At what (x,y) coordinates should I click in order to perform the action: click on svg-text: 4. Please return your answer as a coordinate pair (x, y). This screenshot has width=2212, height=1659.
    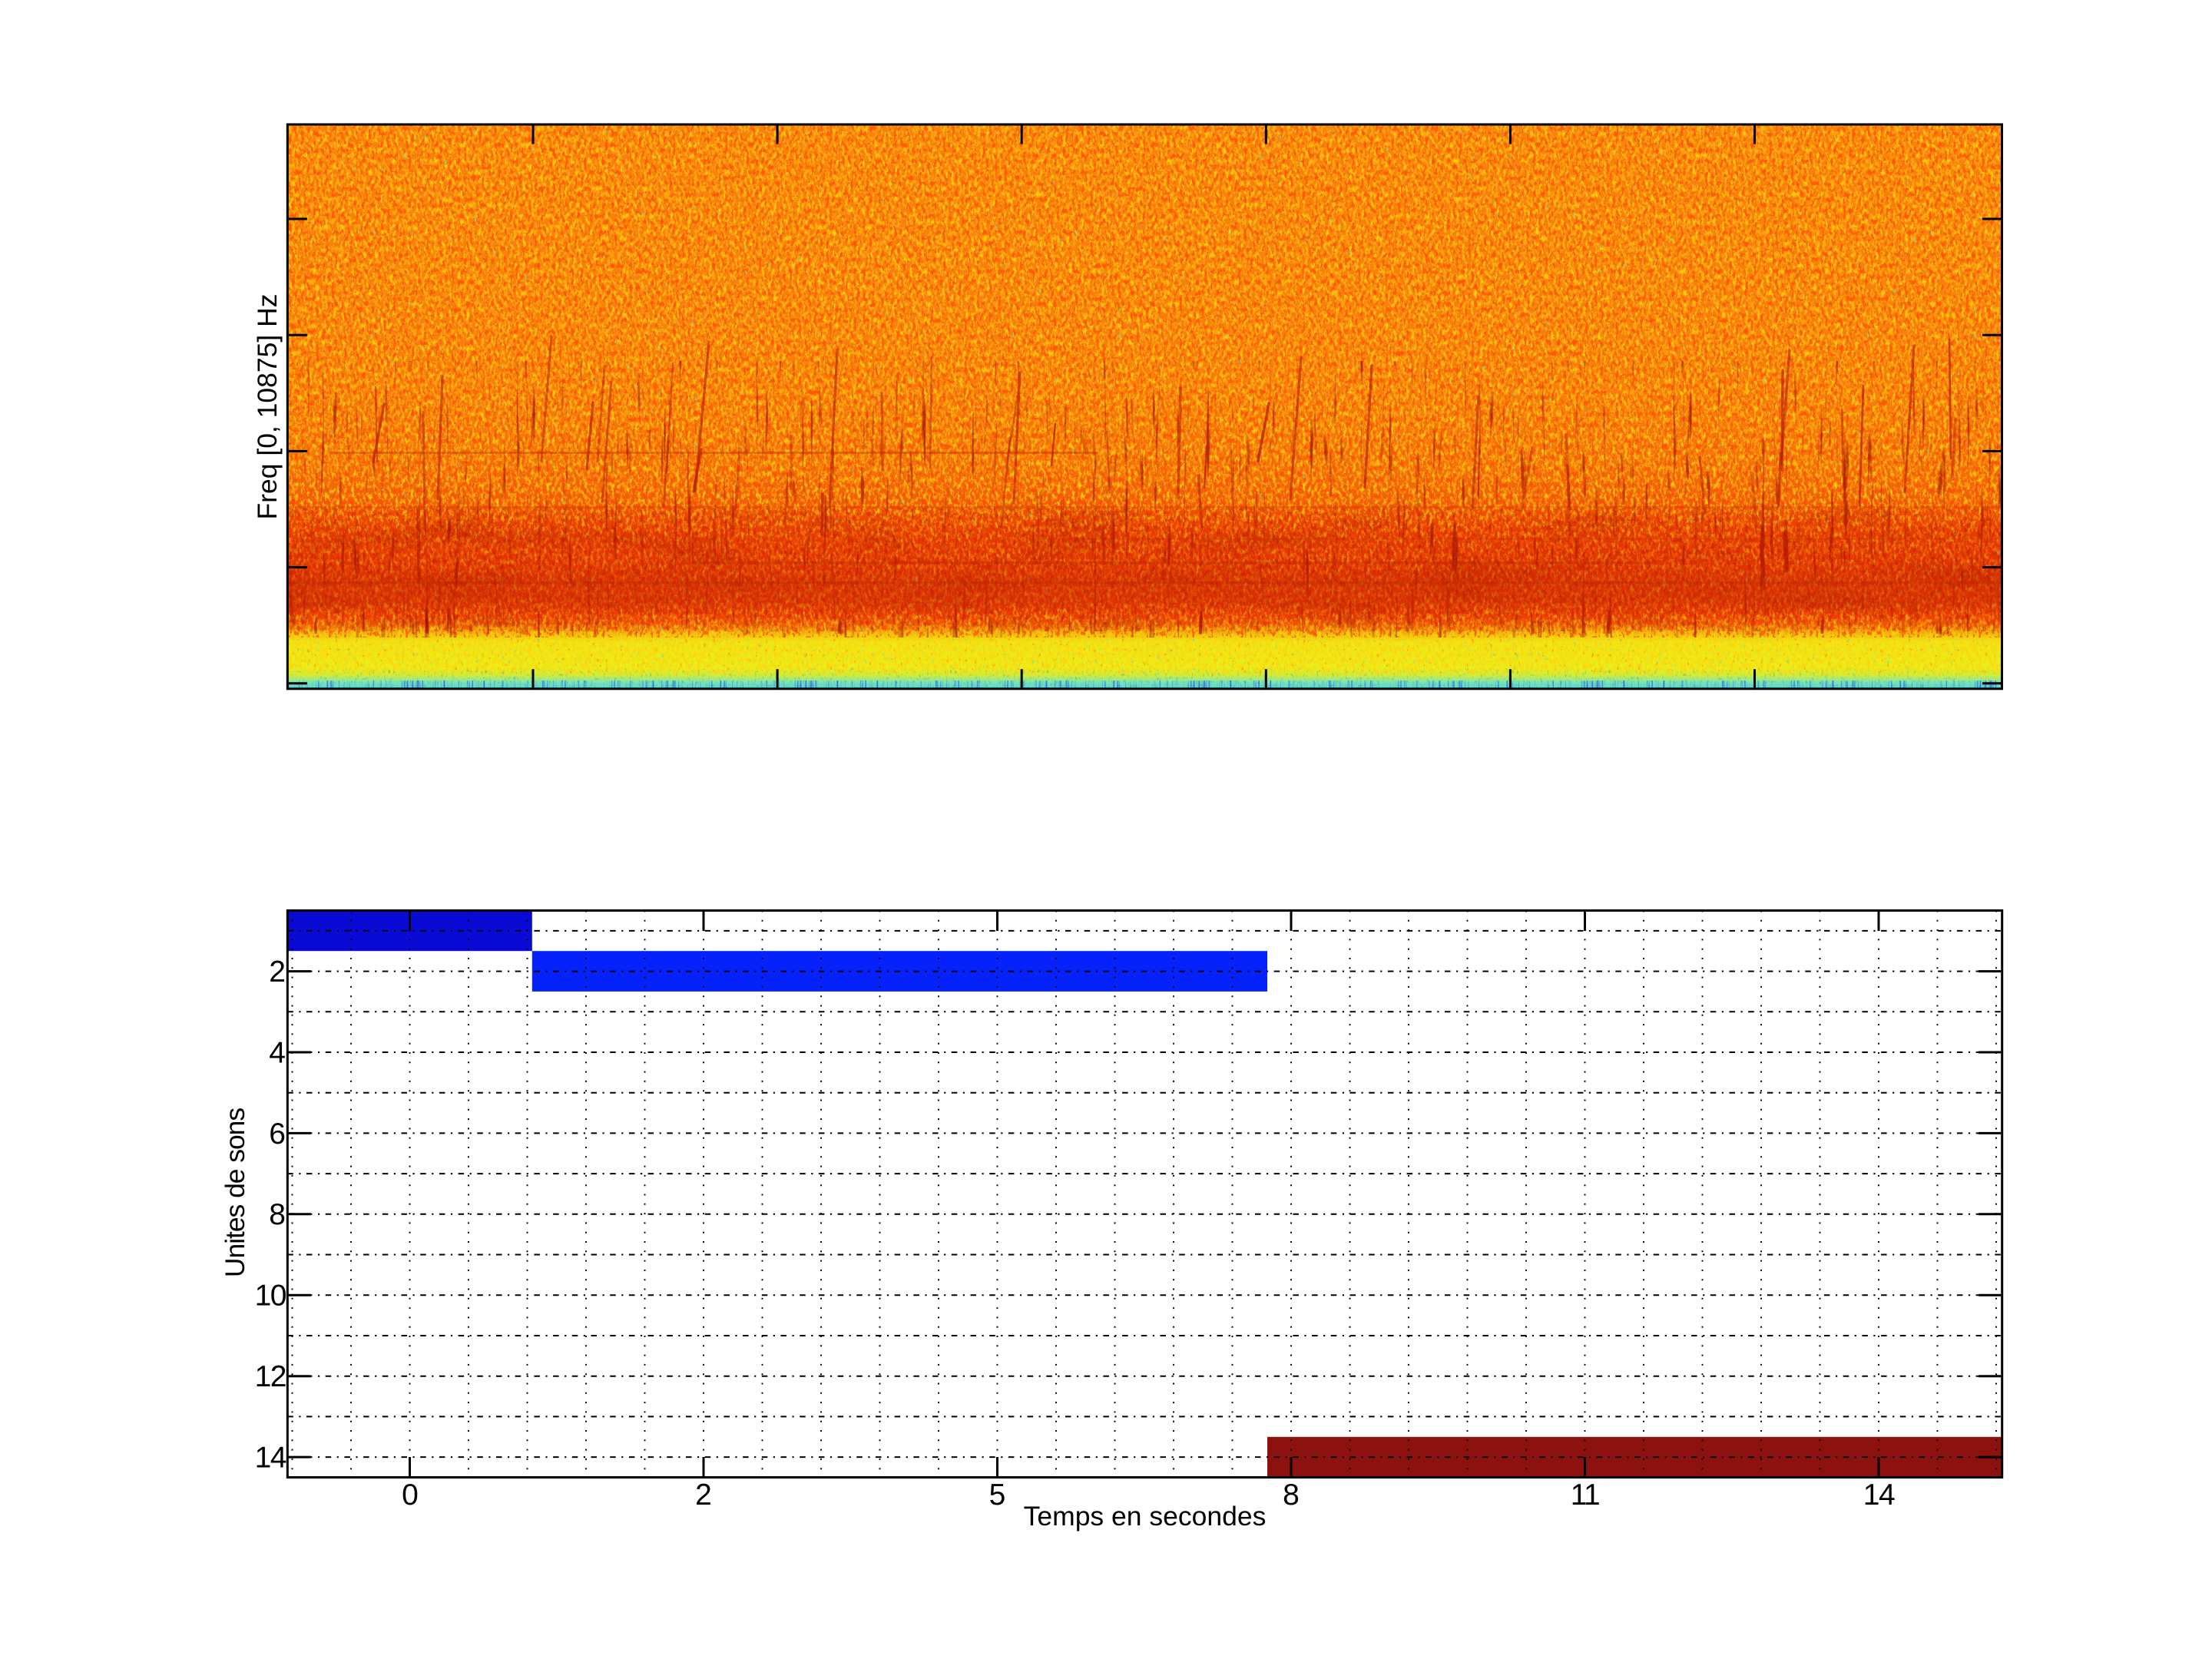
    Looking at the image, I should click on (278, 1052).